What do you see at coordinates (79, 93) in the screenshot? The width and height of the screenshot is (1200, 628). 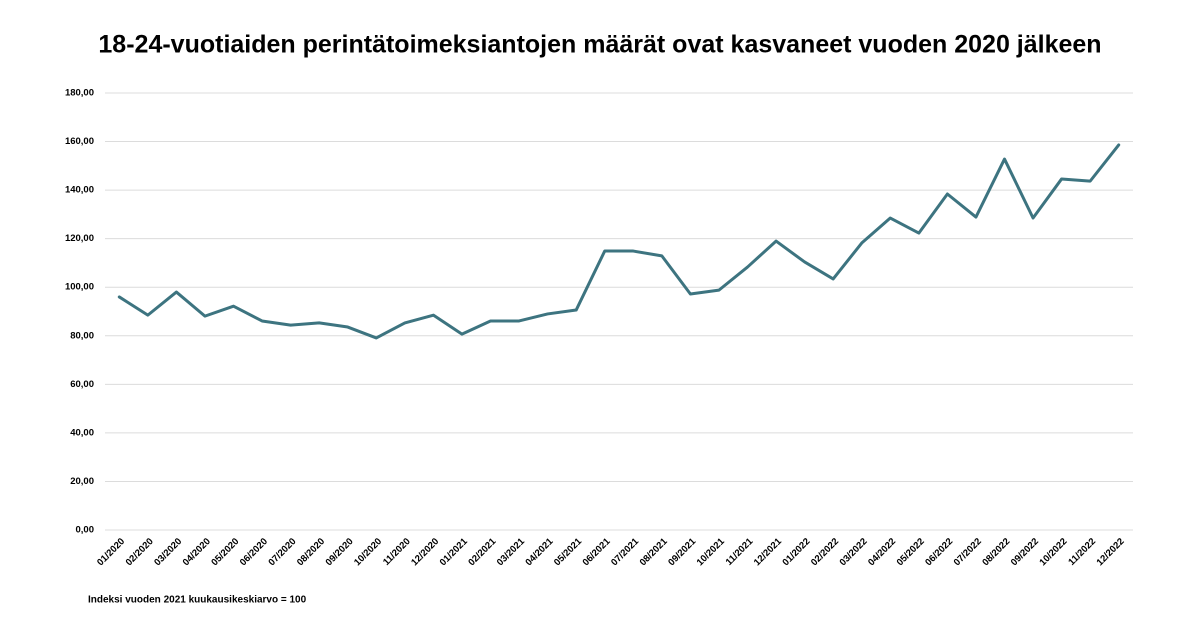 I see `y-tick-label: 180,00` at bounding box center [79, 93].